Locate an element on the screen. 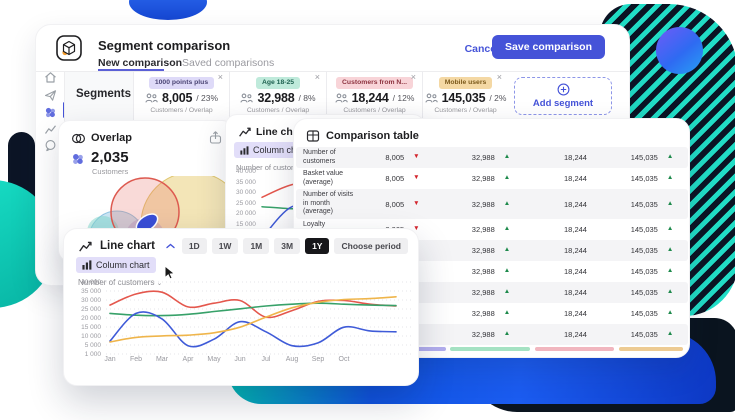 The image size is (735, 420). divider is located at coordinates (332, 71).